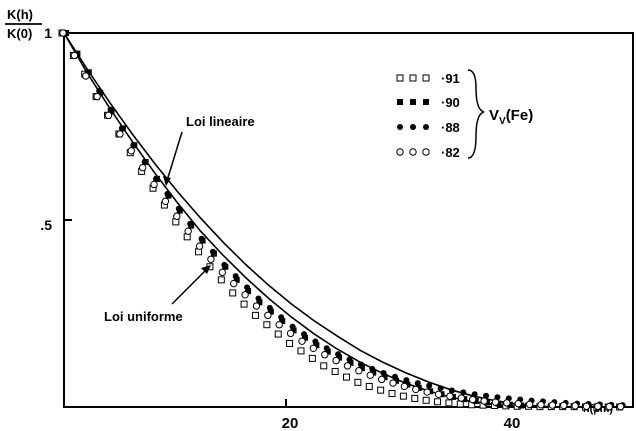 The width and height of the screenshot is (637, 431). Describe the element at coordinates (167, 181) in the screenshot. I see `arrow-head-lineaire-icon` at that location.